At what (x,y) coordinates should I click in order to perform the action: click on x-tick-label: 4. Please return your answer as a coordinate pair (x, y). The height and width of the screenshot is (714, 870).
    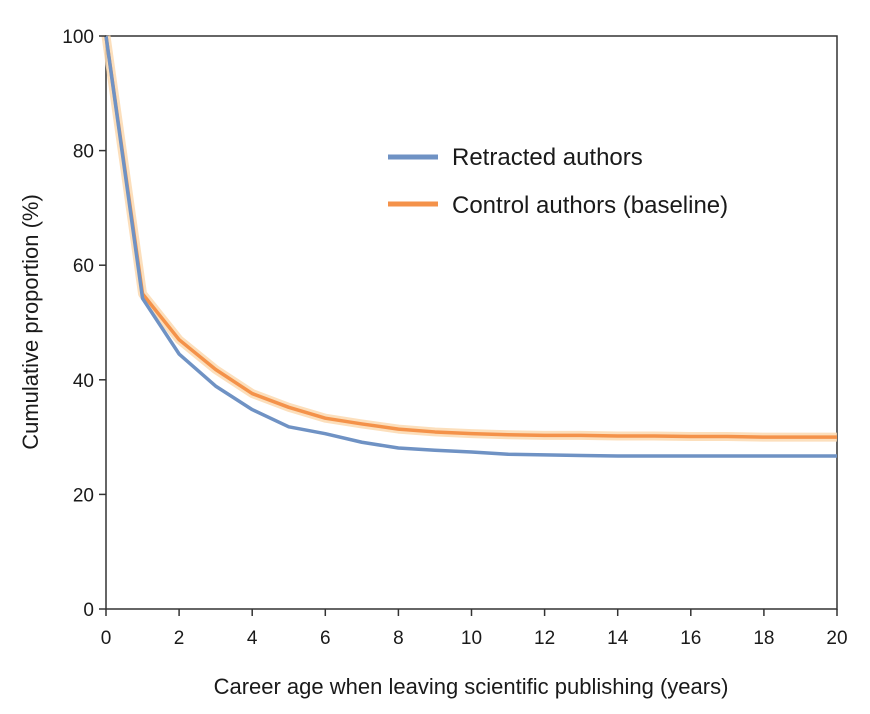
    Looking at the image, I should click on (252, 638).